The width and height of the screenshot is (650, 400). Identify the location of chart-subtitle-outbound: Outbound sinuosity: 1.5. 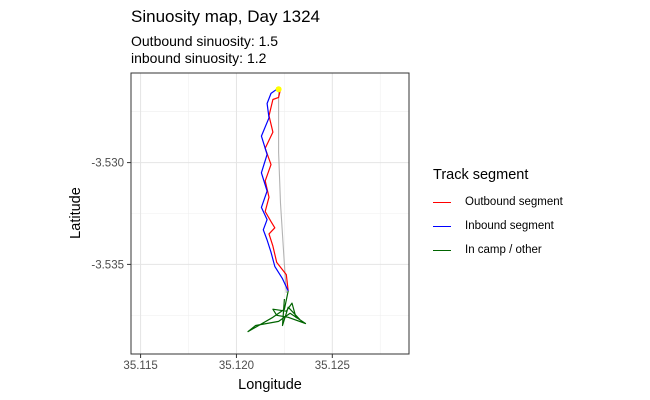
(205, 41).